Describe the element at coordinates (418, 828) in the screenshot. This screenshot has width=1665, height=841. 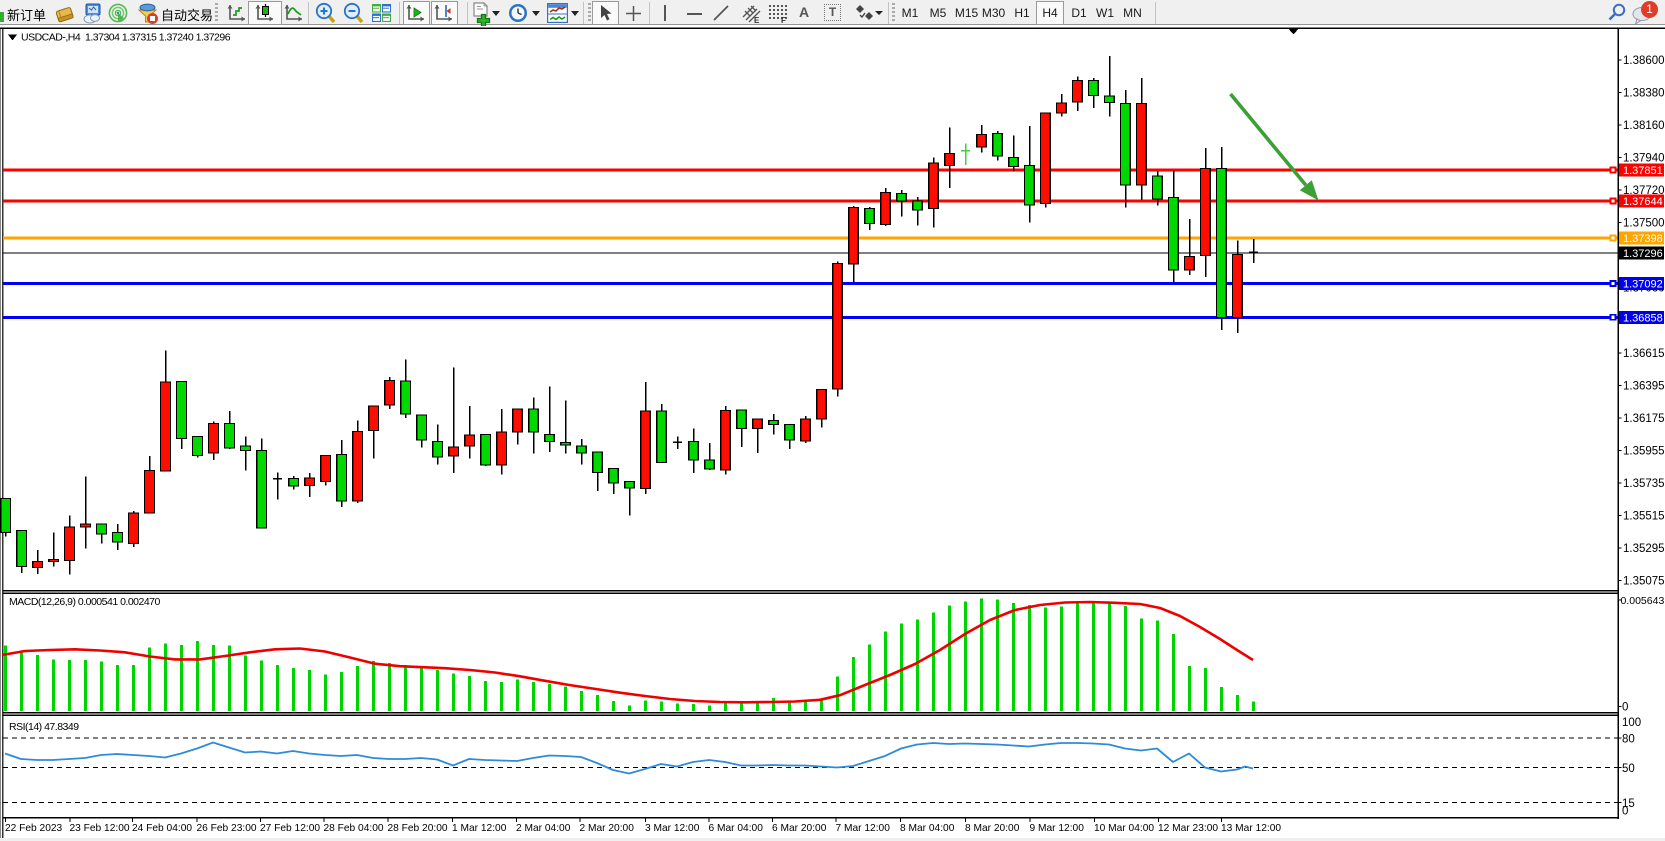
I see `svg-text: 28 Feb 20:00` at that location.